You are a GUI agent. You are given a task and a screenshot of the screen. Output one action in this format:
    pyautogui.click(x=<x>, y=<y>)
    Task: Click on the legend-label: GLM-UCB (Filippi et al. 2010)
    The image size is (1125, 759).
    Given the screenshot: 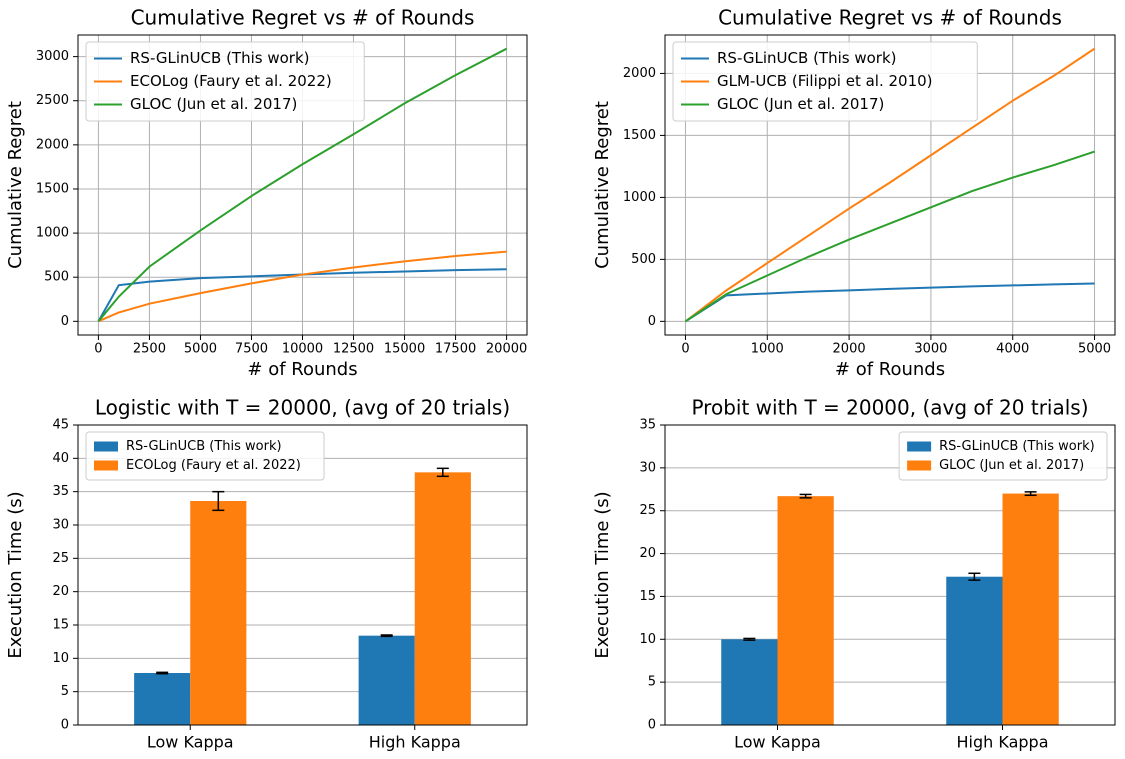 What is the action you would take?
    pyautogui.click(x=825, y=81)
    